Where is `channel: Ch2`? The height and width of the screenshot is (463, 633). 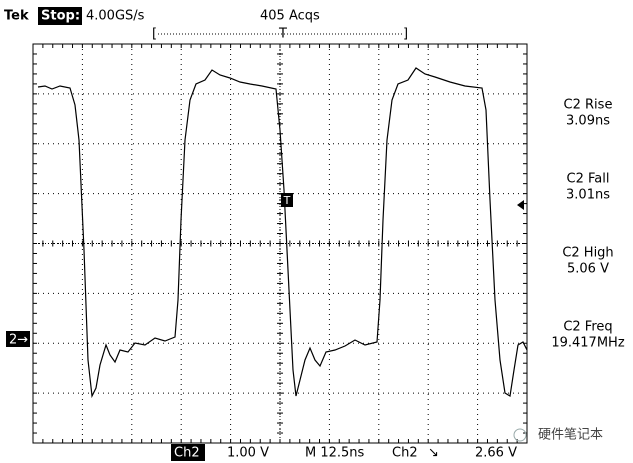 channel: Ch2 is located at coordinates (187, 453).